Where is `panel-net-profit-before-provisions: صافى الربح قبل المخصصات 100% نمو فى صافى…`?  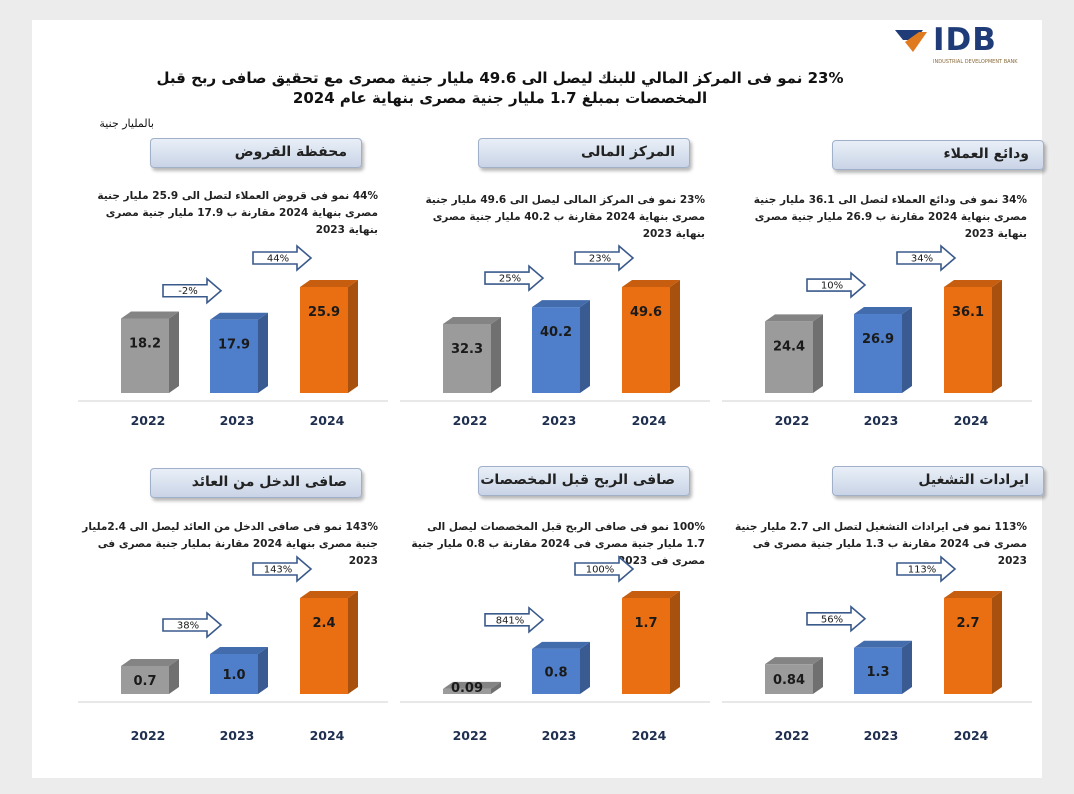
panel-net-profit-before-provisions: صافى الربح قبل المخصصات 100% نمو فى صافى… is located at coordinates (555, 621).